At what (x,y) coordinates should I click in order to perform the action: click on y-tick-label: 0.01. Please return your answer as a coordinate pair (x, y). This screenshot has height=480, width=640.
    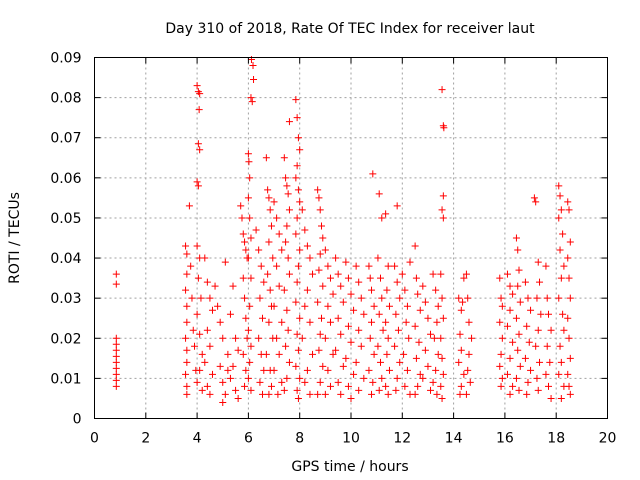
    Looking at the image, I should click on (65, 379).